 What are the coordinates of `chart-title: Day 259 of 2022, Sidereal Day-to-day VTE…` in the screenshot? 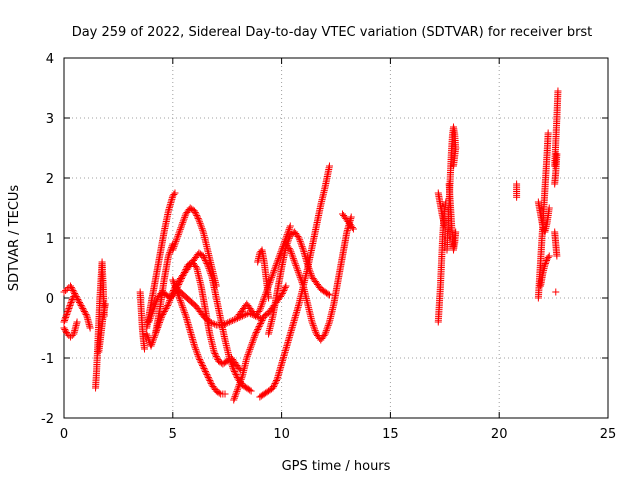 It's located at (332, 32).